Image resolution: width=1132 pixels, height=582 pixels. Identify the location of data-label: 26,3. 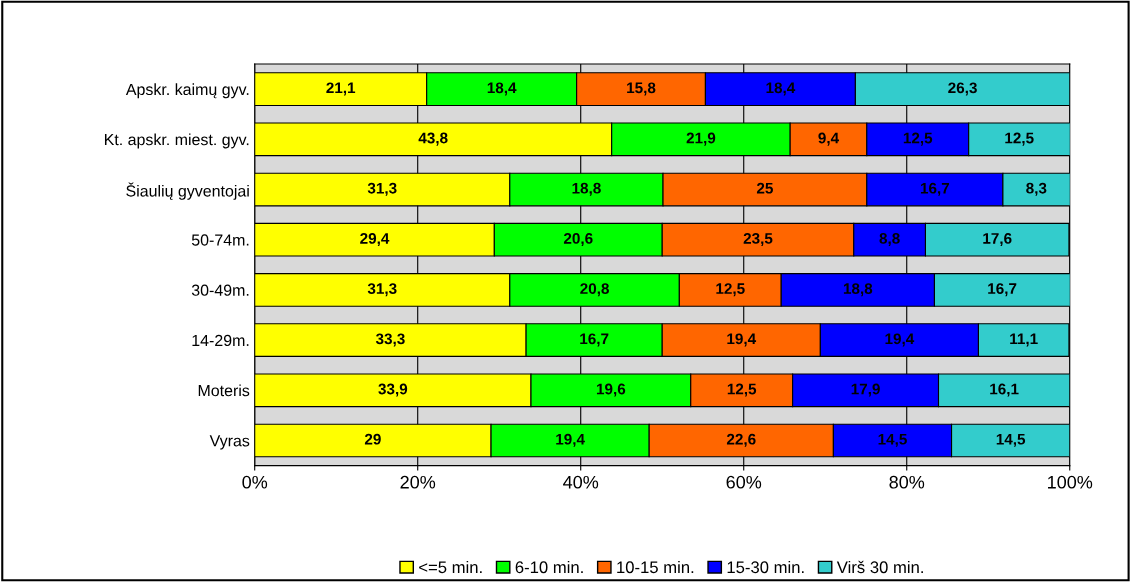
(962, 89).